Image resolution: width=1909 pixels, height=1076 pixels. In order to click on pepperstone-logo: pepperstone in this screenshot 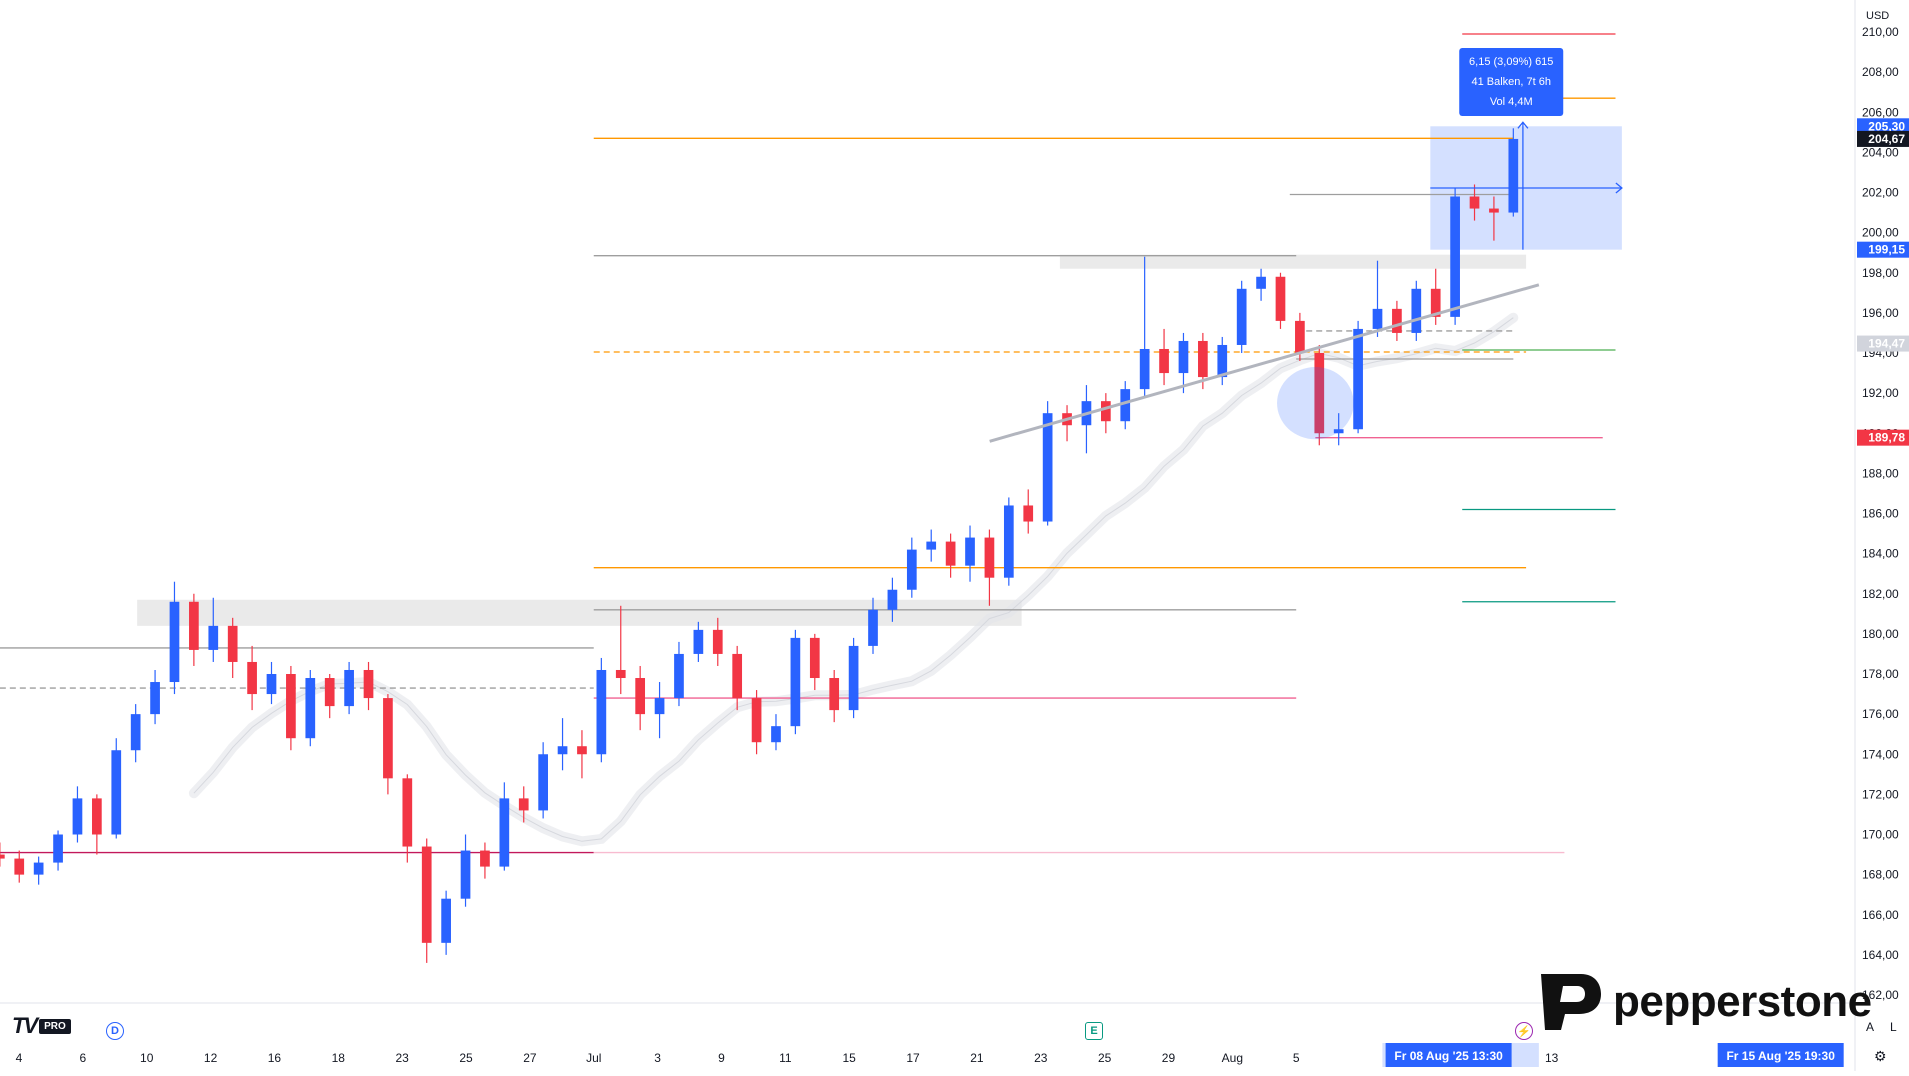, I will do `click(1703, 1002)`.